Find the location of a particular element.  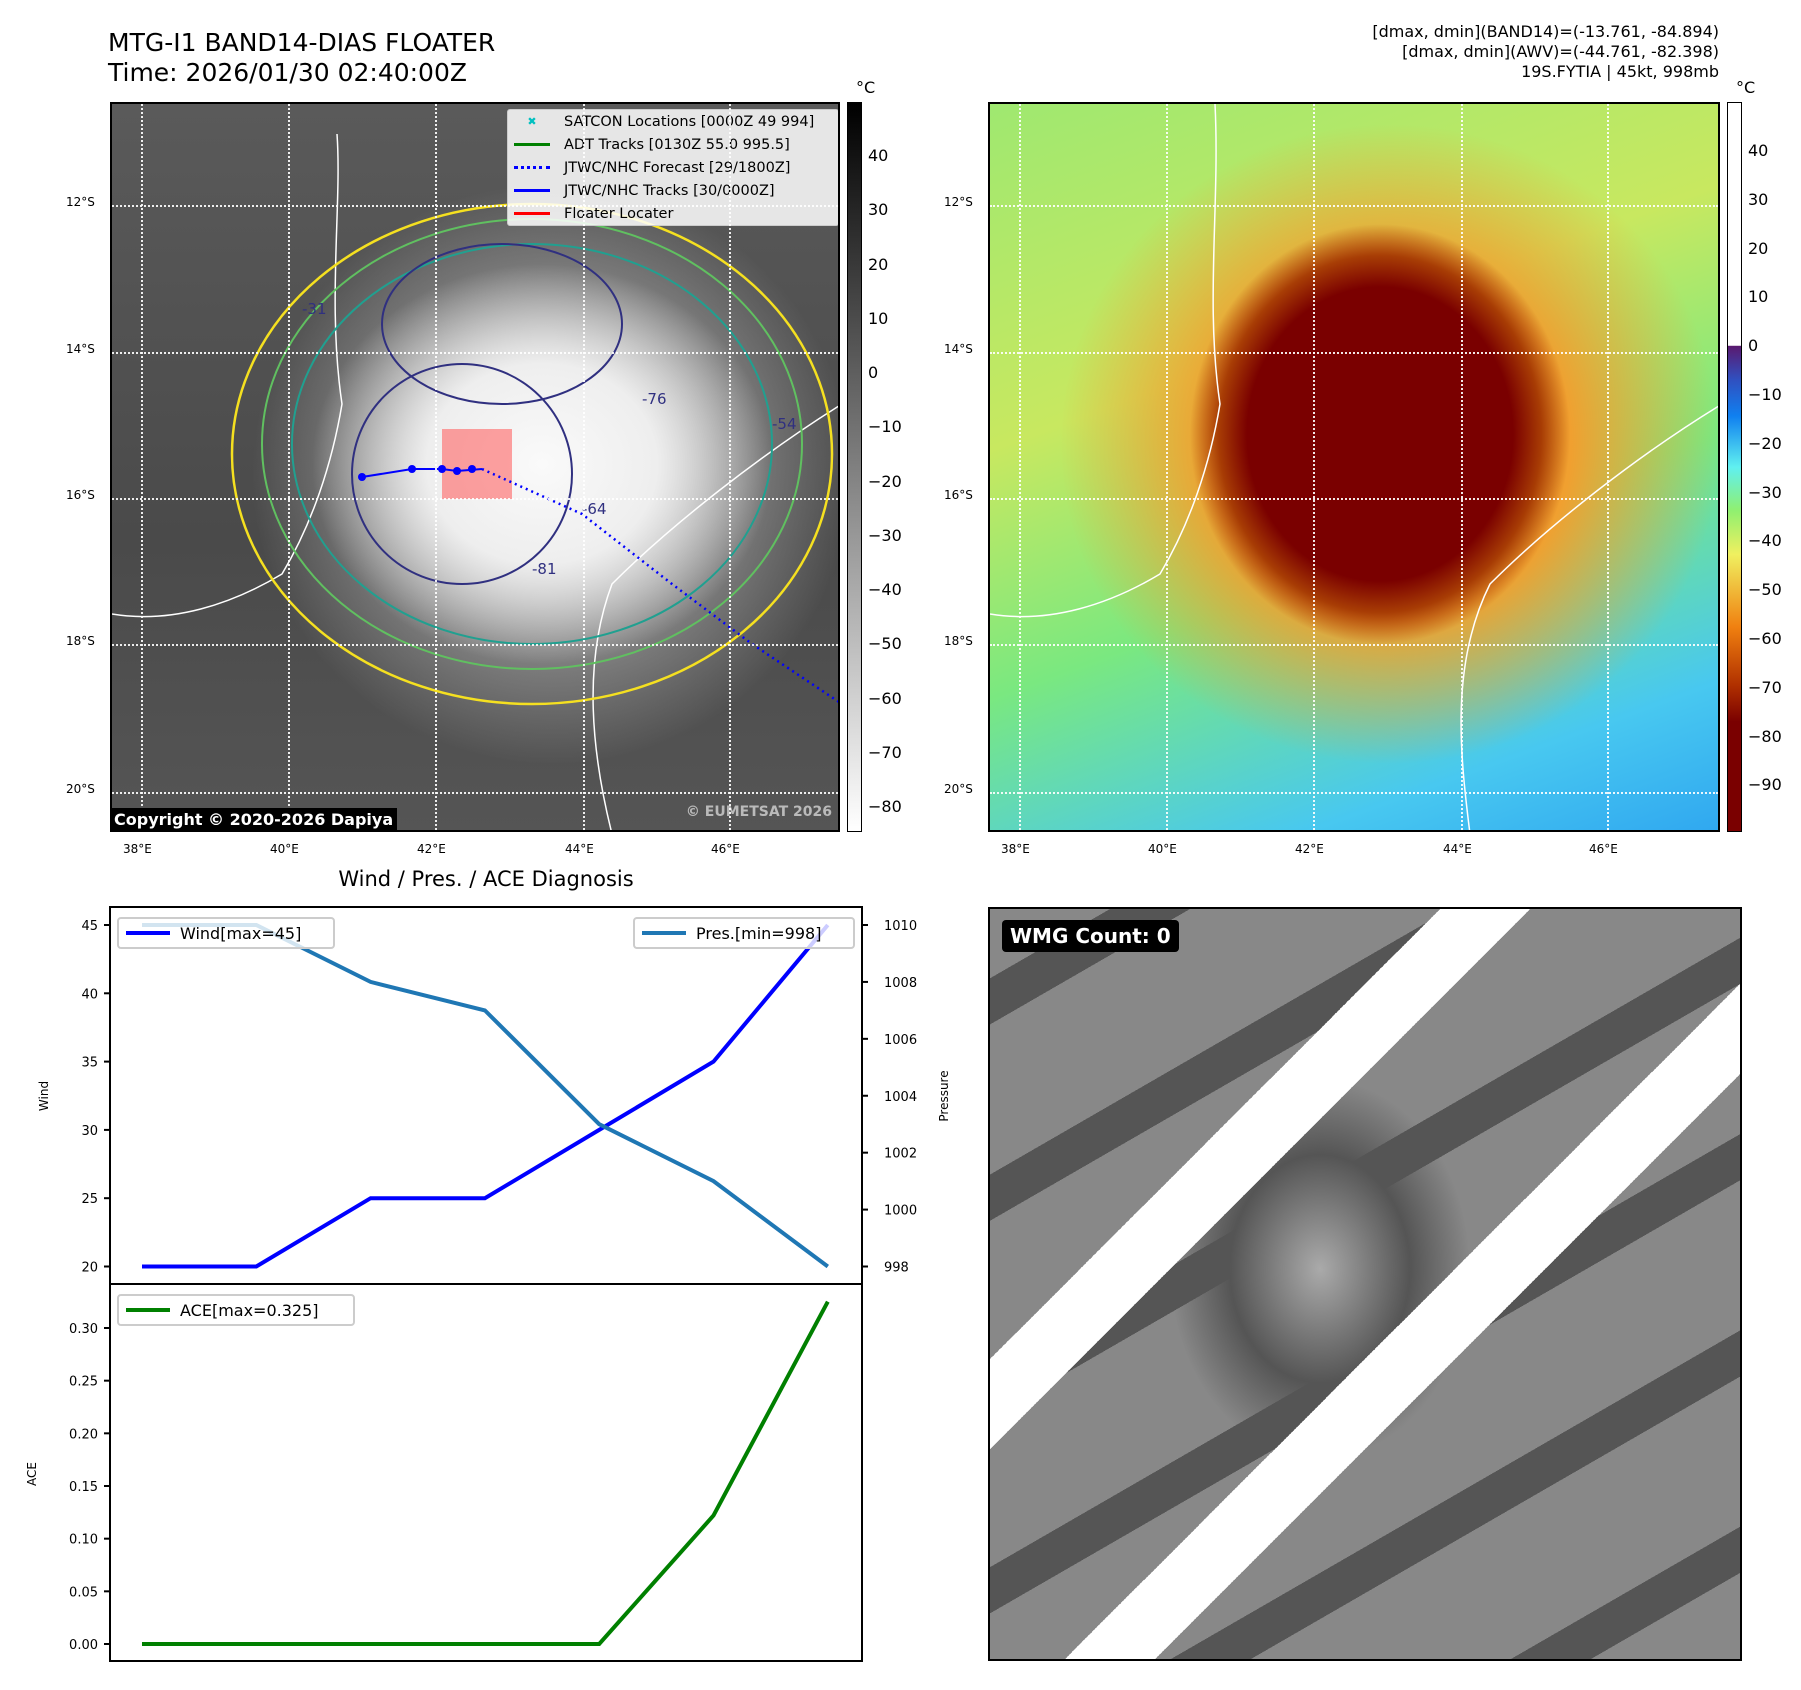

awv-colorbar is located at coordinates (1734, 467).